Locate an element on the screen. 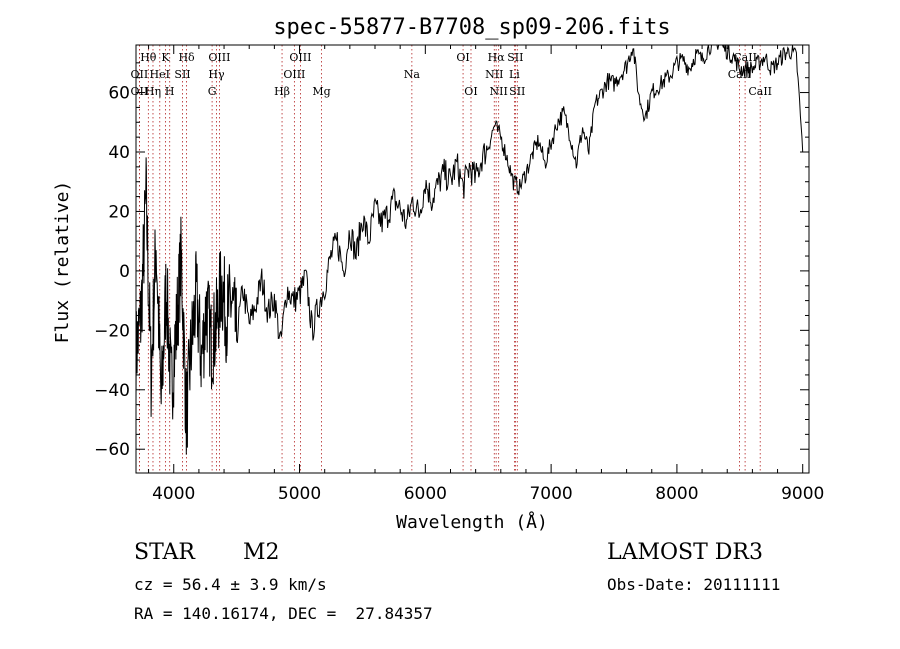 Image resolution: width=900 pixels, height=649 pixels. x-tick-label-4000: 4000 is located at coordinates (173, 494).